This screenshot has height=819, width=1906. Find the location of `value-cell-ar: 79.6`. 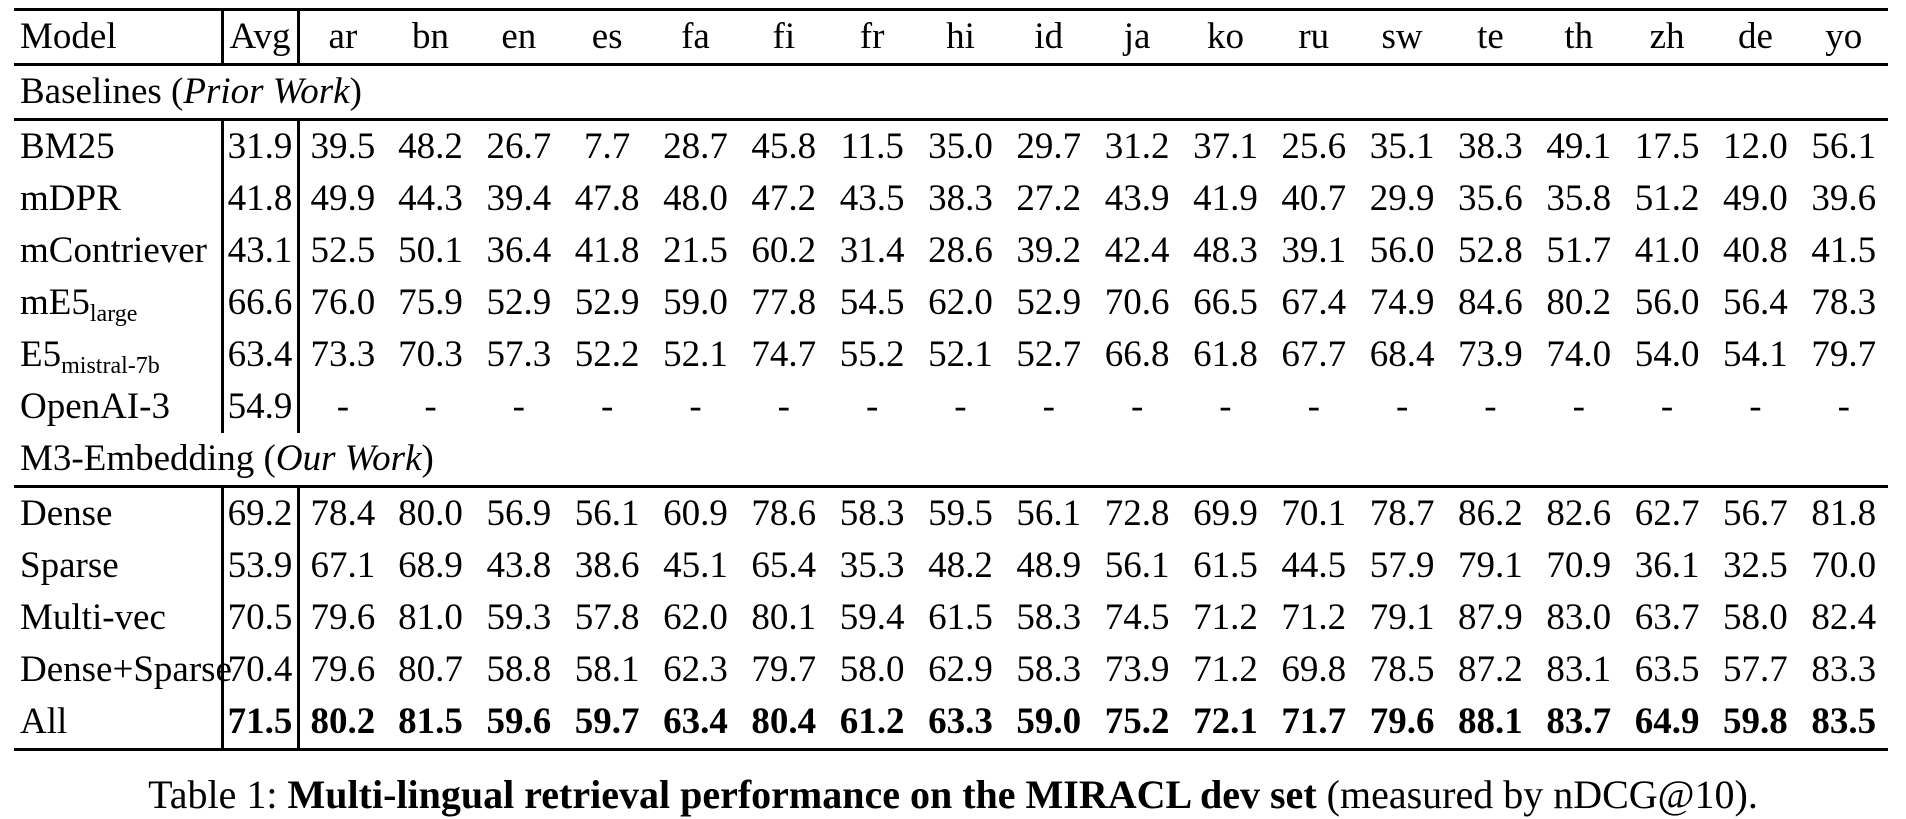

value-cell-ar: 79.6 is located at coordinates (343, 617).